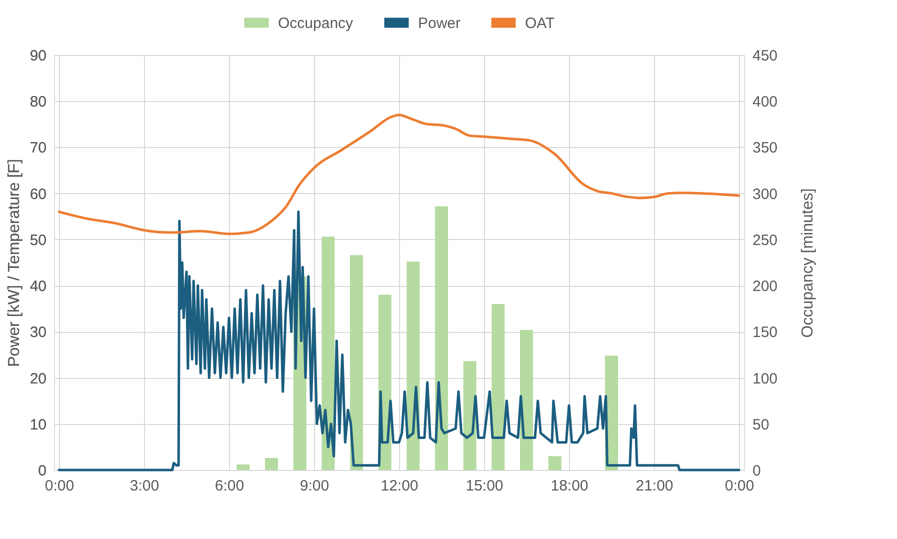 Image resolution: width=897 pixels, height=539 pixels. I want to click on legend-label: Power, so click(439, 23).